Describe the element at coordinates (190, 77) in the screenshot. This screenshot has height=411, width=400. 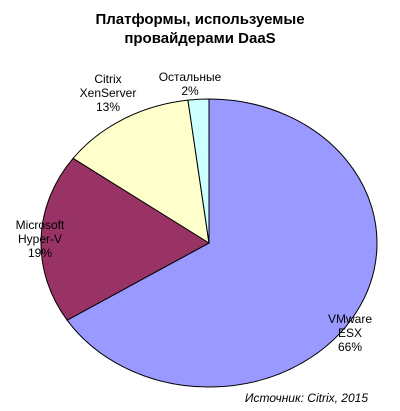
I see `slice-name: Остальные` at that location.